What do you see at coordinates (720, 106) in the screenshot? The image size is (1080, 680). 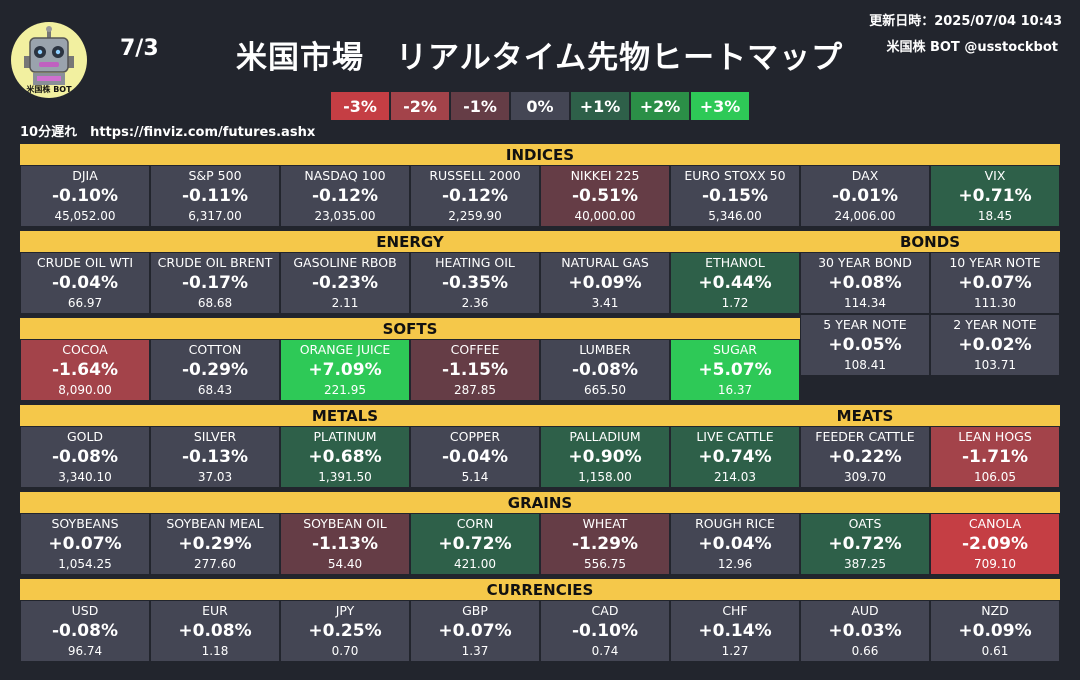 I see `legend-swatch: +3%` at bounding box center [720, 106].